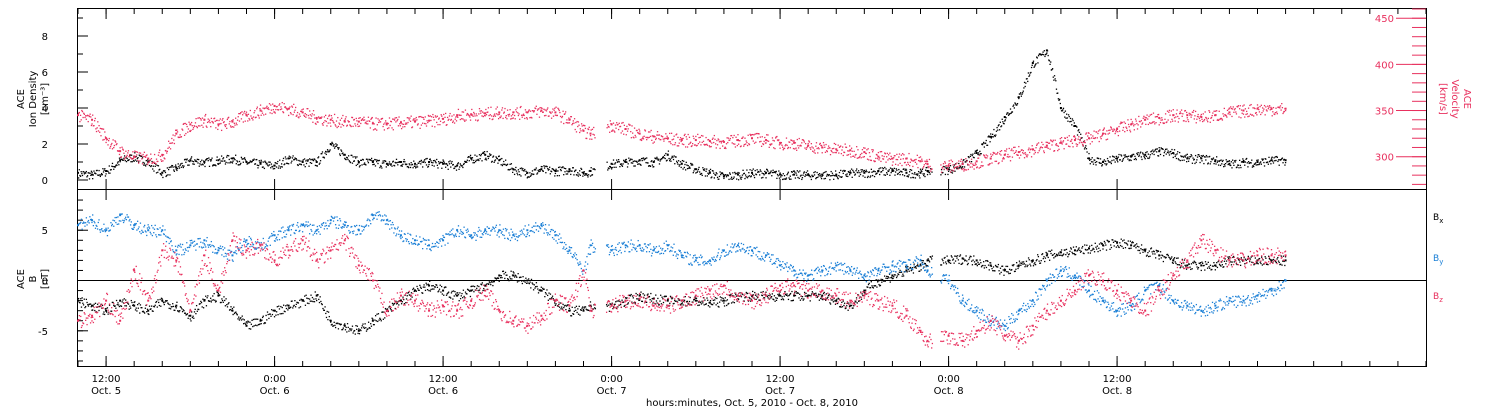  Describe the element at coordinates (120, 151) in the screenshot. I see `red-point` at that location.